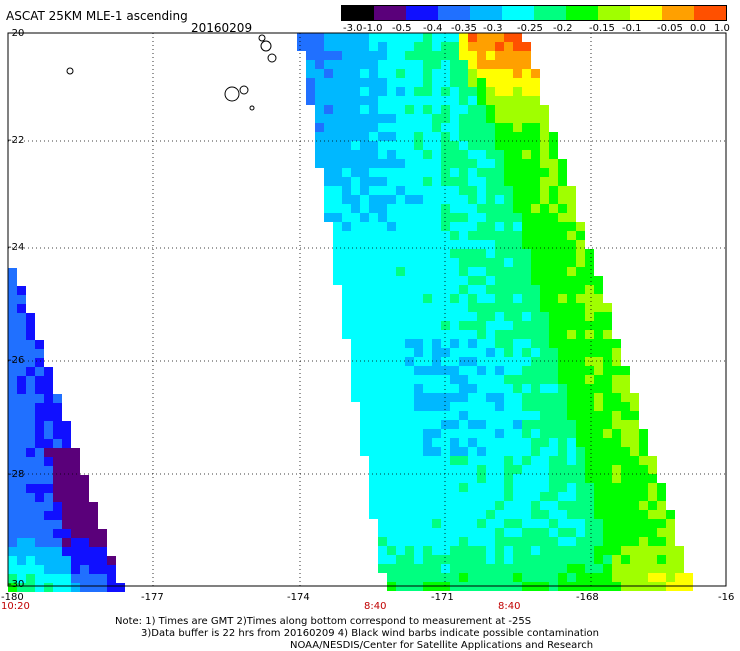  Describe the element at coordinates (602, 28) in the screenshot. I see `colorbar-label: -0.15` at that location.